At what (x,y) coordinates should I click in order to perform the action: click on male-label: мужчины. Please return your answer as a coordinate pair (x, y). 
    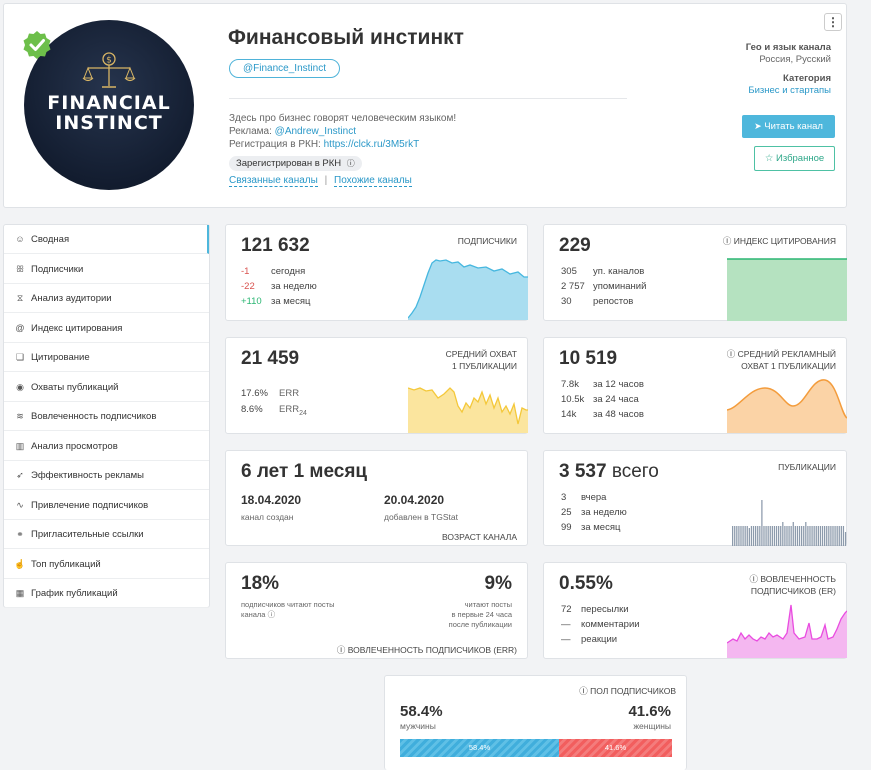
    Looking at the image, I should click on (418, 726).